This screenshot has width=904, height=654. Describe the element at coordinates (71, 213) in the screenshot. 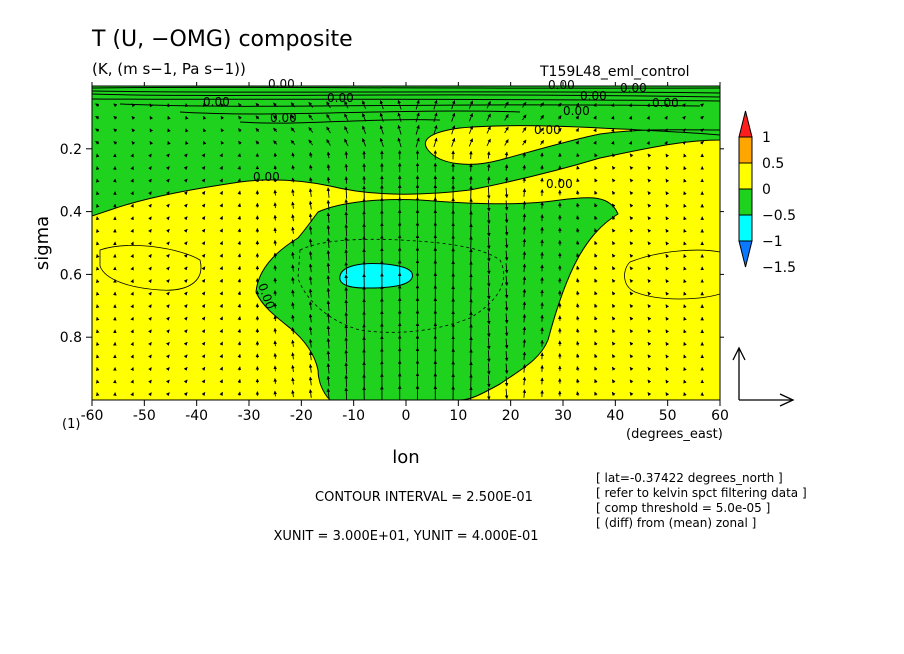

I see `y-tick-label: 0.4` at that location.